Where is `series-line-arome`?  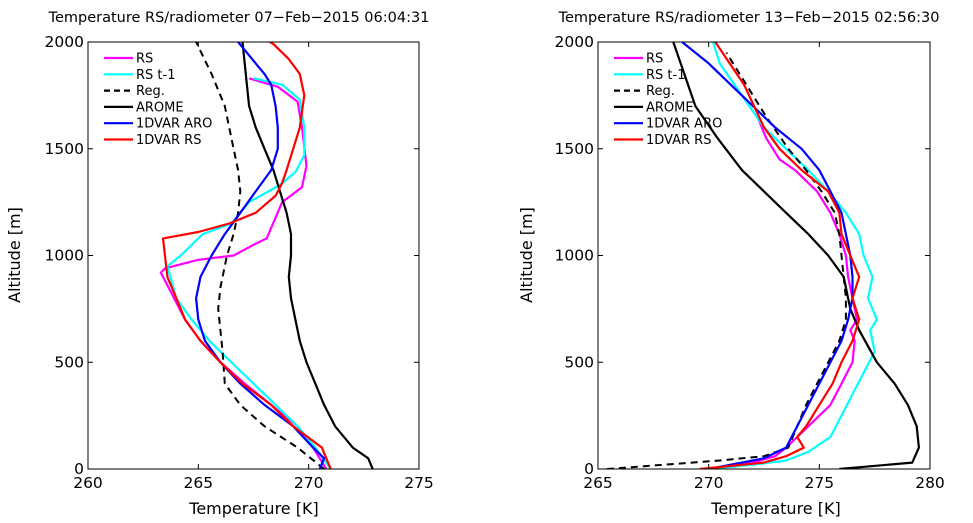
series-line-arome is located at coordinates (307, 255).